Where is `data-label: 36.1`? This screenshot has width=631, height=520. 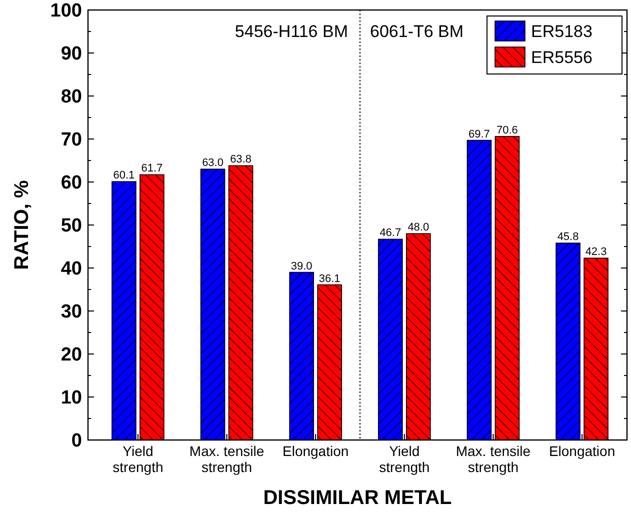
data-label: 36.1 is located at coordinates (329, 278).